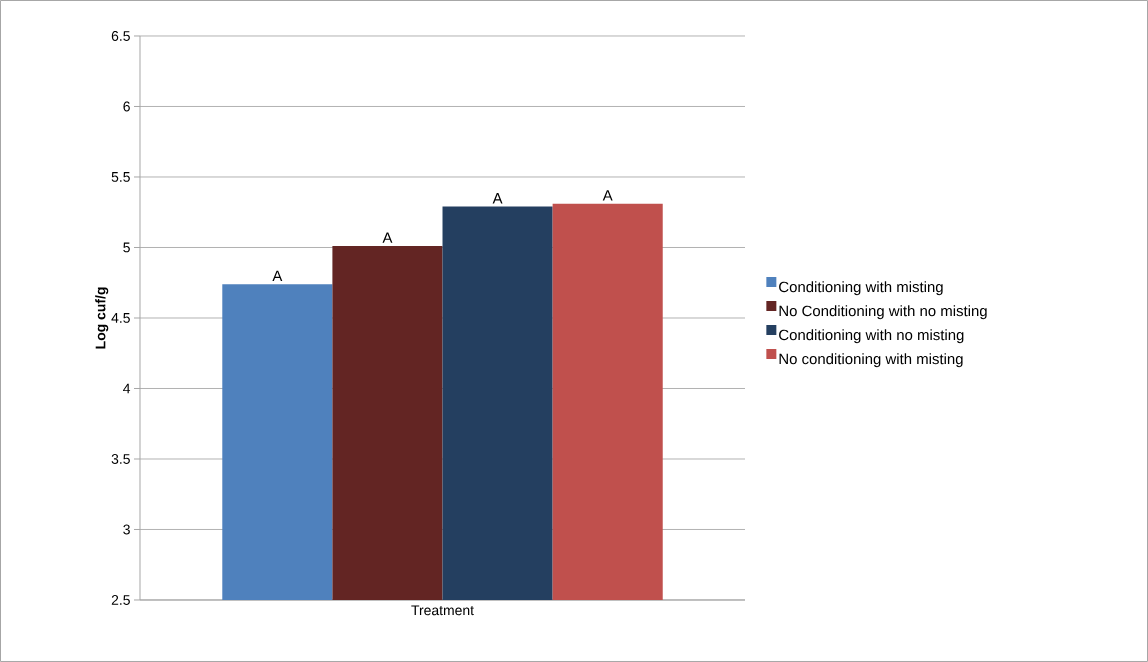  I want to click on legend-label: Conditioning with misting, so click(861, 288).